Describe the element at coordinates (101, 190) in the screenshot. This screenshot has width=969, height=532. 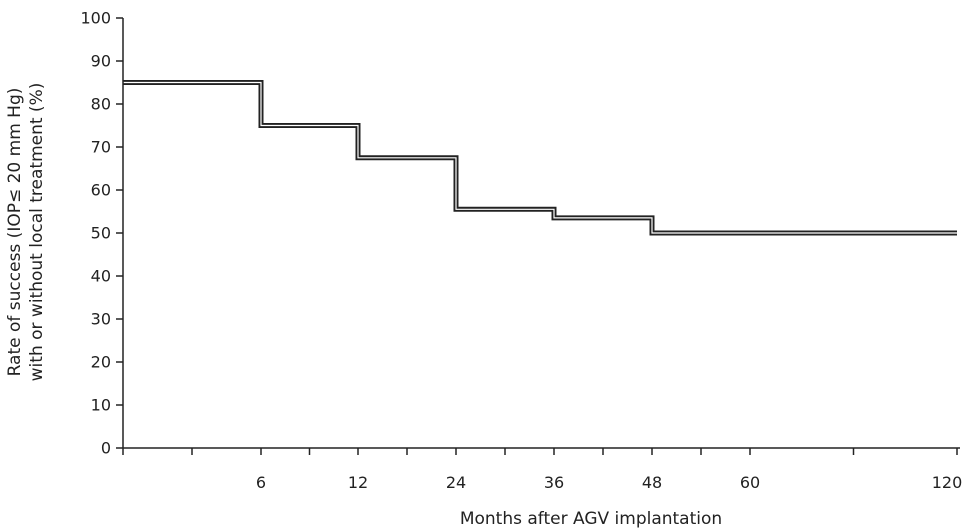
I see `y-tick-label: 60` at that location.